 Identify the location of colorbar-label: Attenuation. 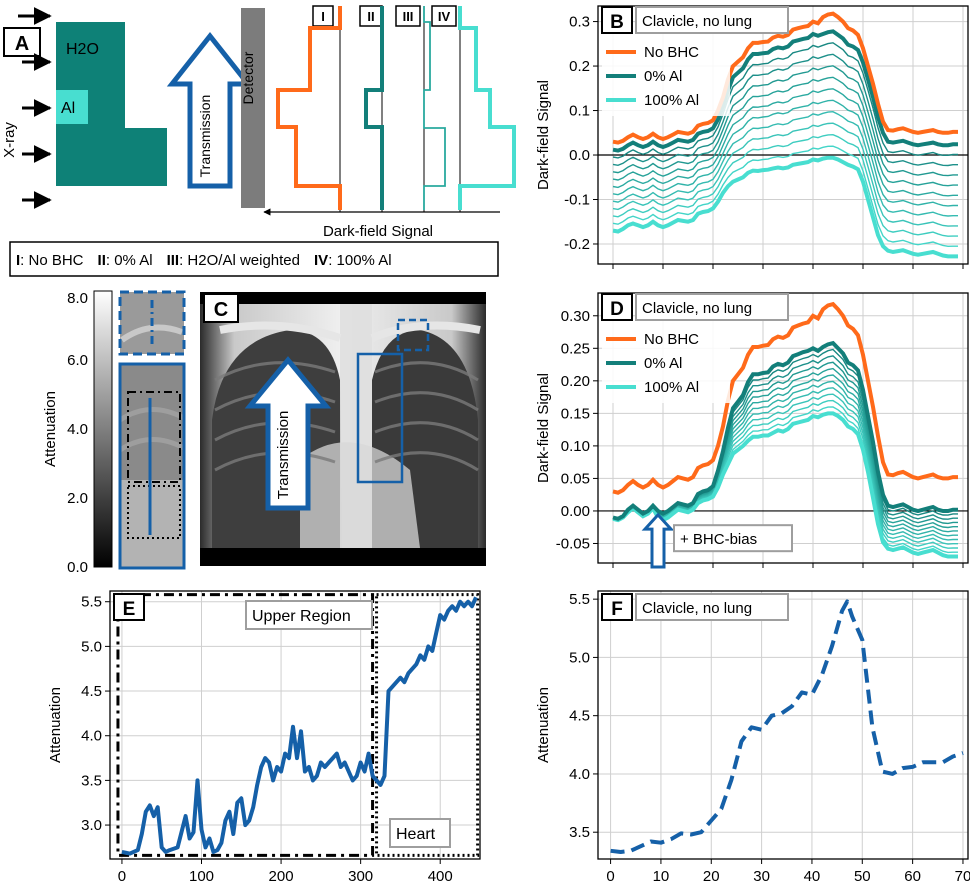
(50, 429).